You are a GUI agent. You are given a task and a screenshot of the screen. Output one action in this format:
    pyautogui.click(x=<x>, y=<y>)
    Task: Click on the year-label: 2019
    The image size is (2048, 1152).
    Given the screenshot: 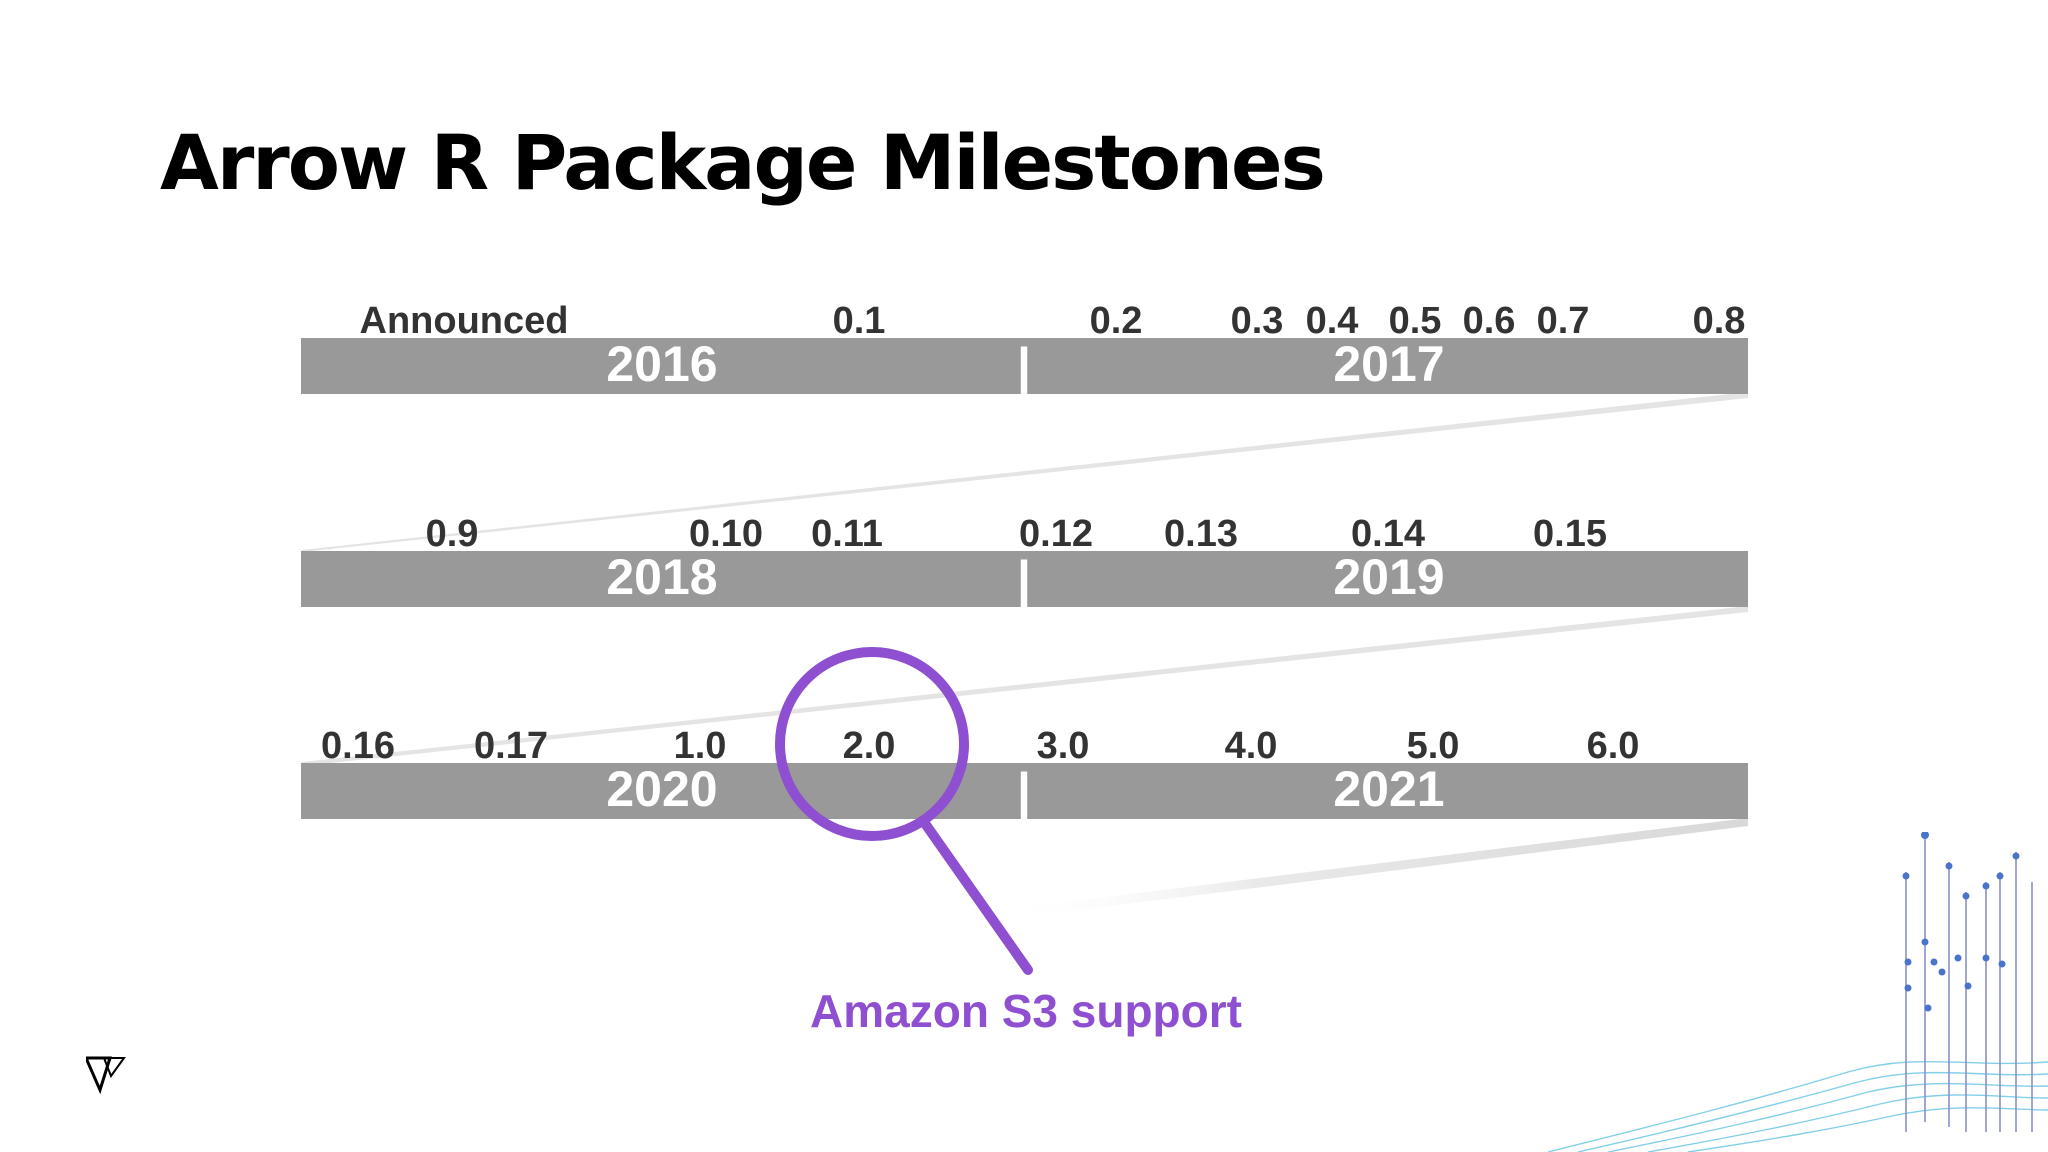 What is the action you would take?
    pyautogui.click(x=1388, y=577)
    